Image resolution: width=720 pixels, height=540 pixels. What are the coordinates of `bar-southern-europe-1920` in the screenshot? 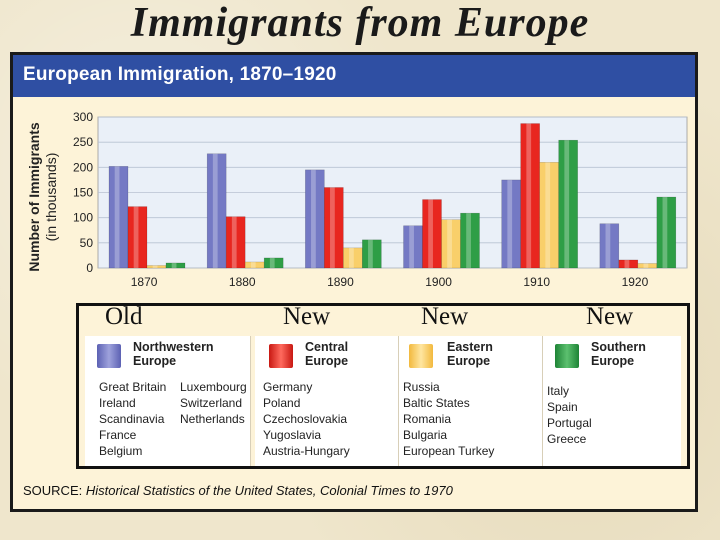 It's located at (666, 232).